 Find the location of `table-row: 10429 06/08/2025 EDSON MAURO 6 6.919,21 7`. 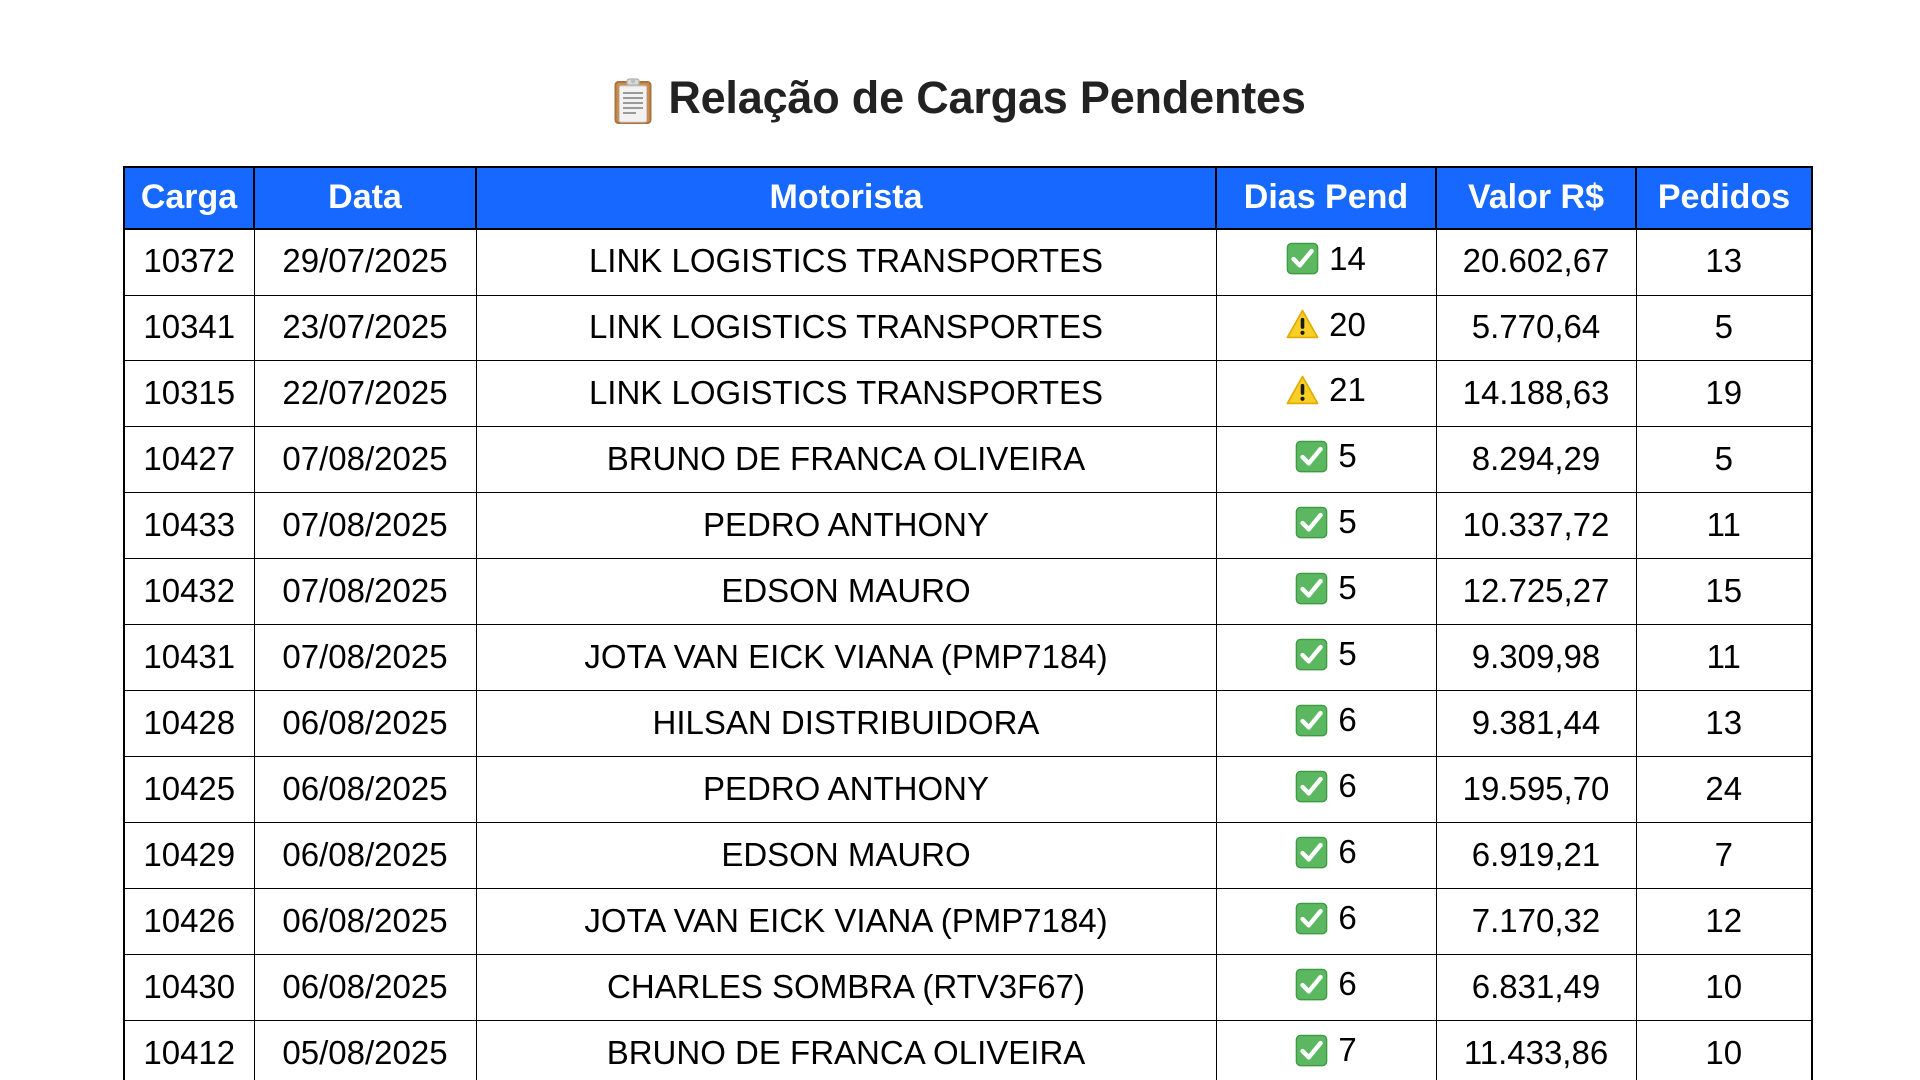

table-row: 10429 06/08/2025 EDSON MAURO 6 6.919,21 7 is located at coordinates (968, 855).